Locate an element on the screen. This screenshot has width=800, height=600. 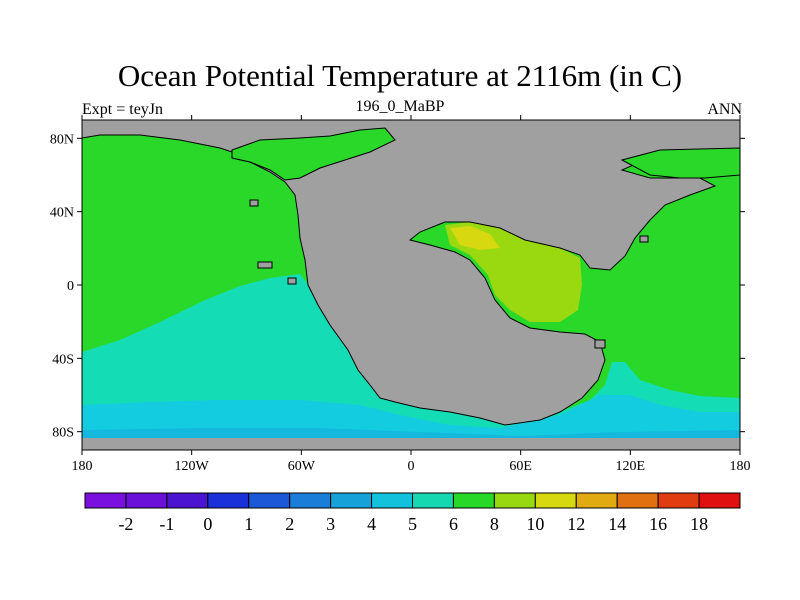
colorbar-label: 8 is located at coordinates (494, 524).